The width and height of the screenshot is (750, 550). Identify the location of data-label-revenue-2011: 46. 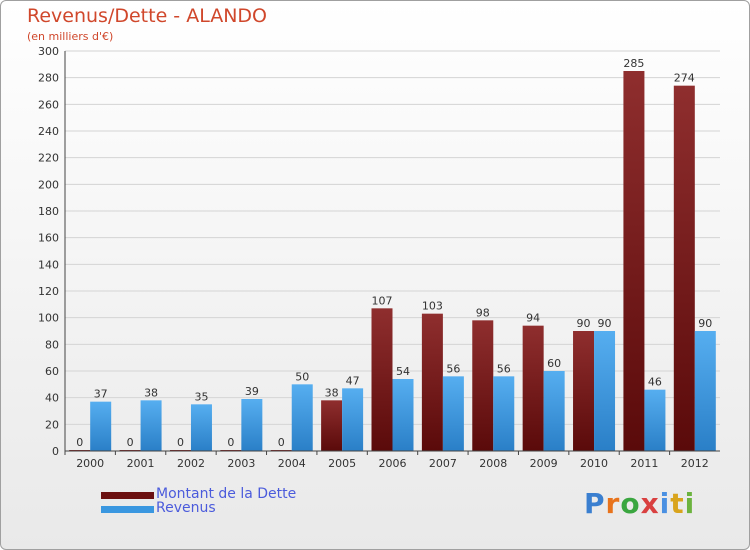
(655, 382).